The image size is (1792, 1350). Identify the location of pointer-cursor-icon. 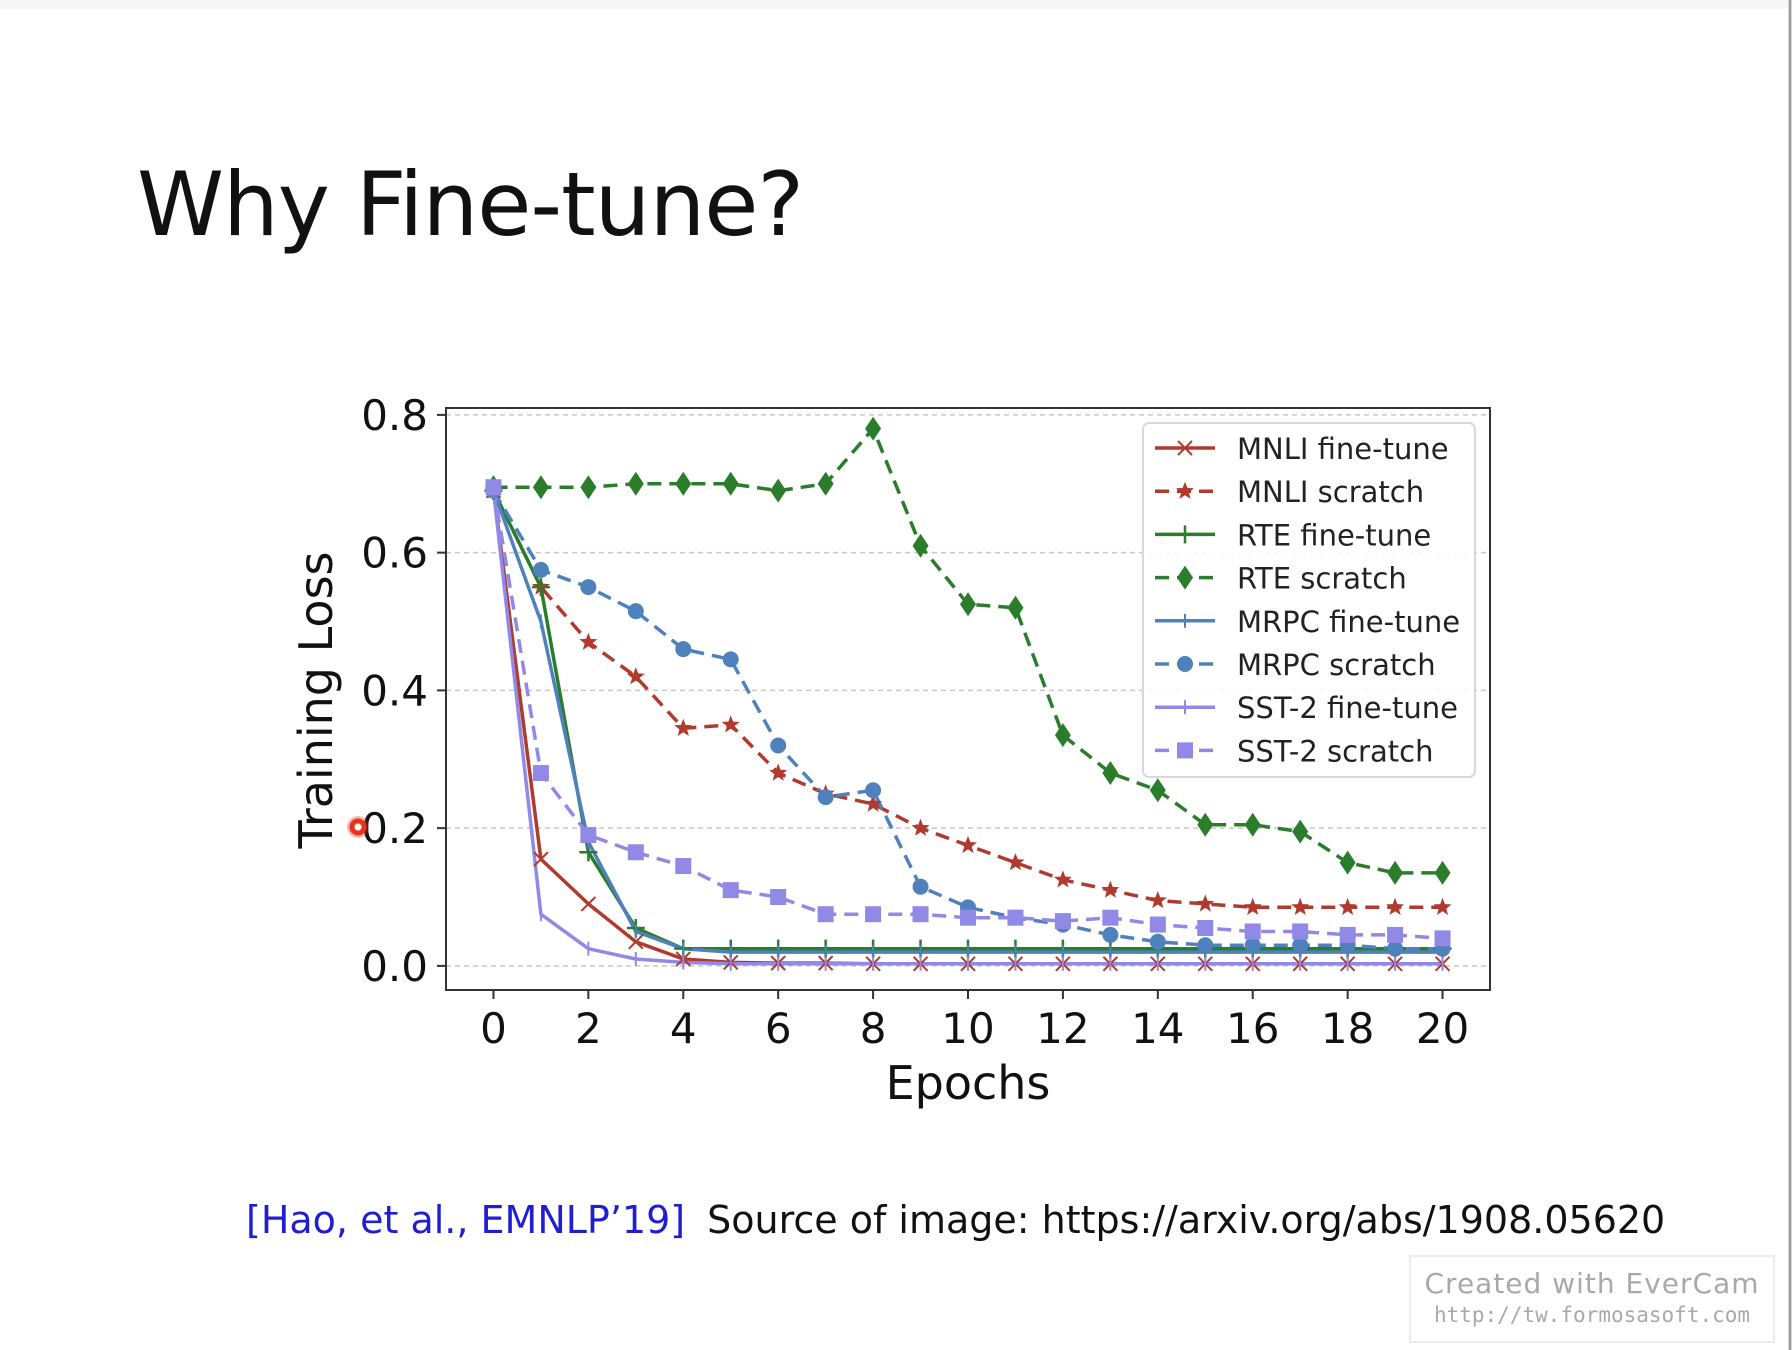
(358, 827).